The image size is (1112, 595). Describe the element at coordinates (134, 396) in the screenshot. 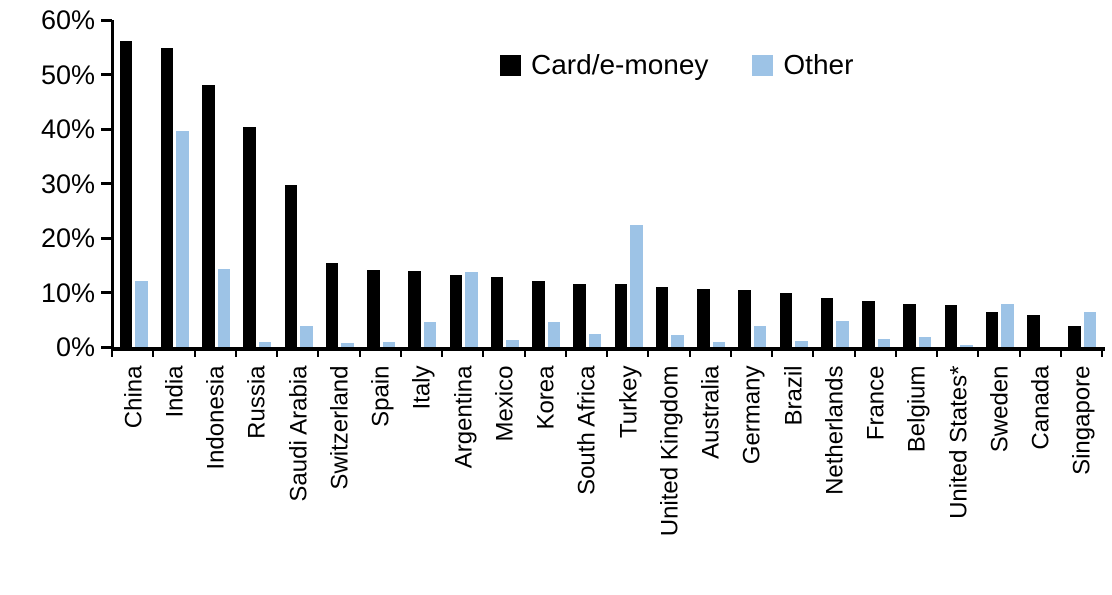

I see `x-axis-label: China` at that location.